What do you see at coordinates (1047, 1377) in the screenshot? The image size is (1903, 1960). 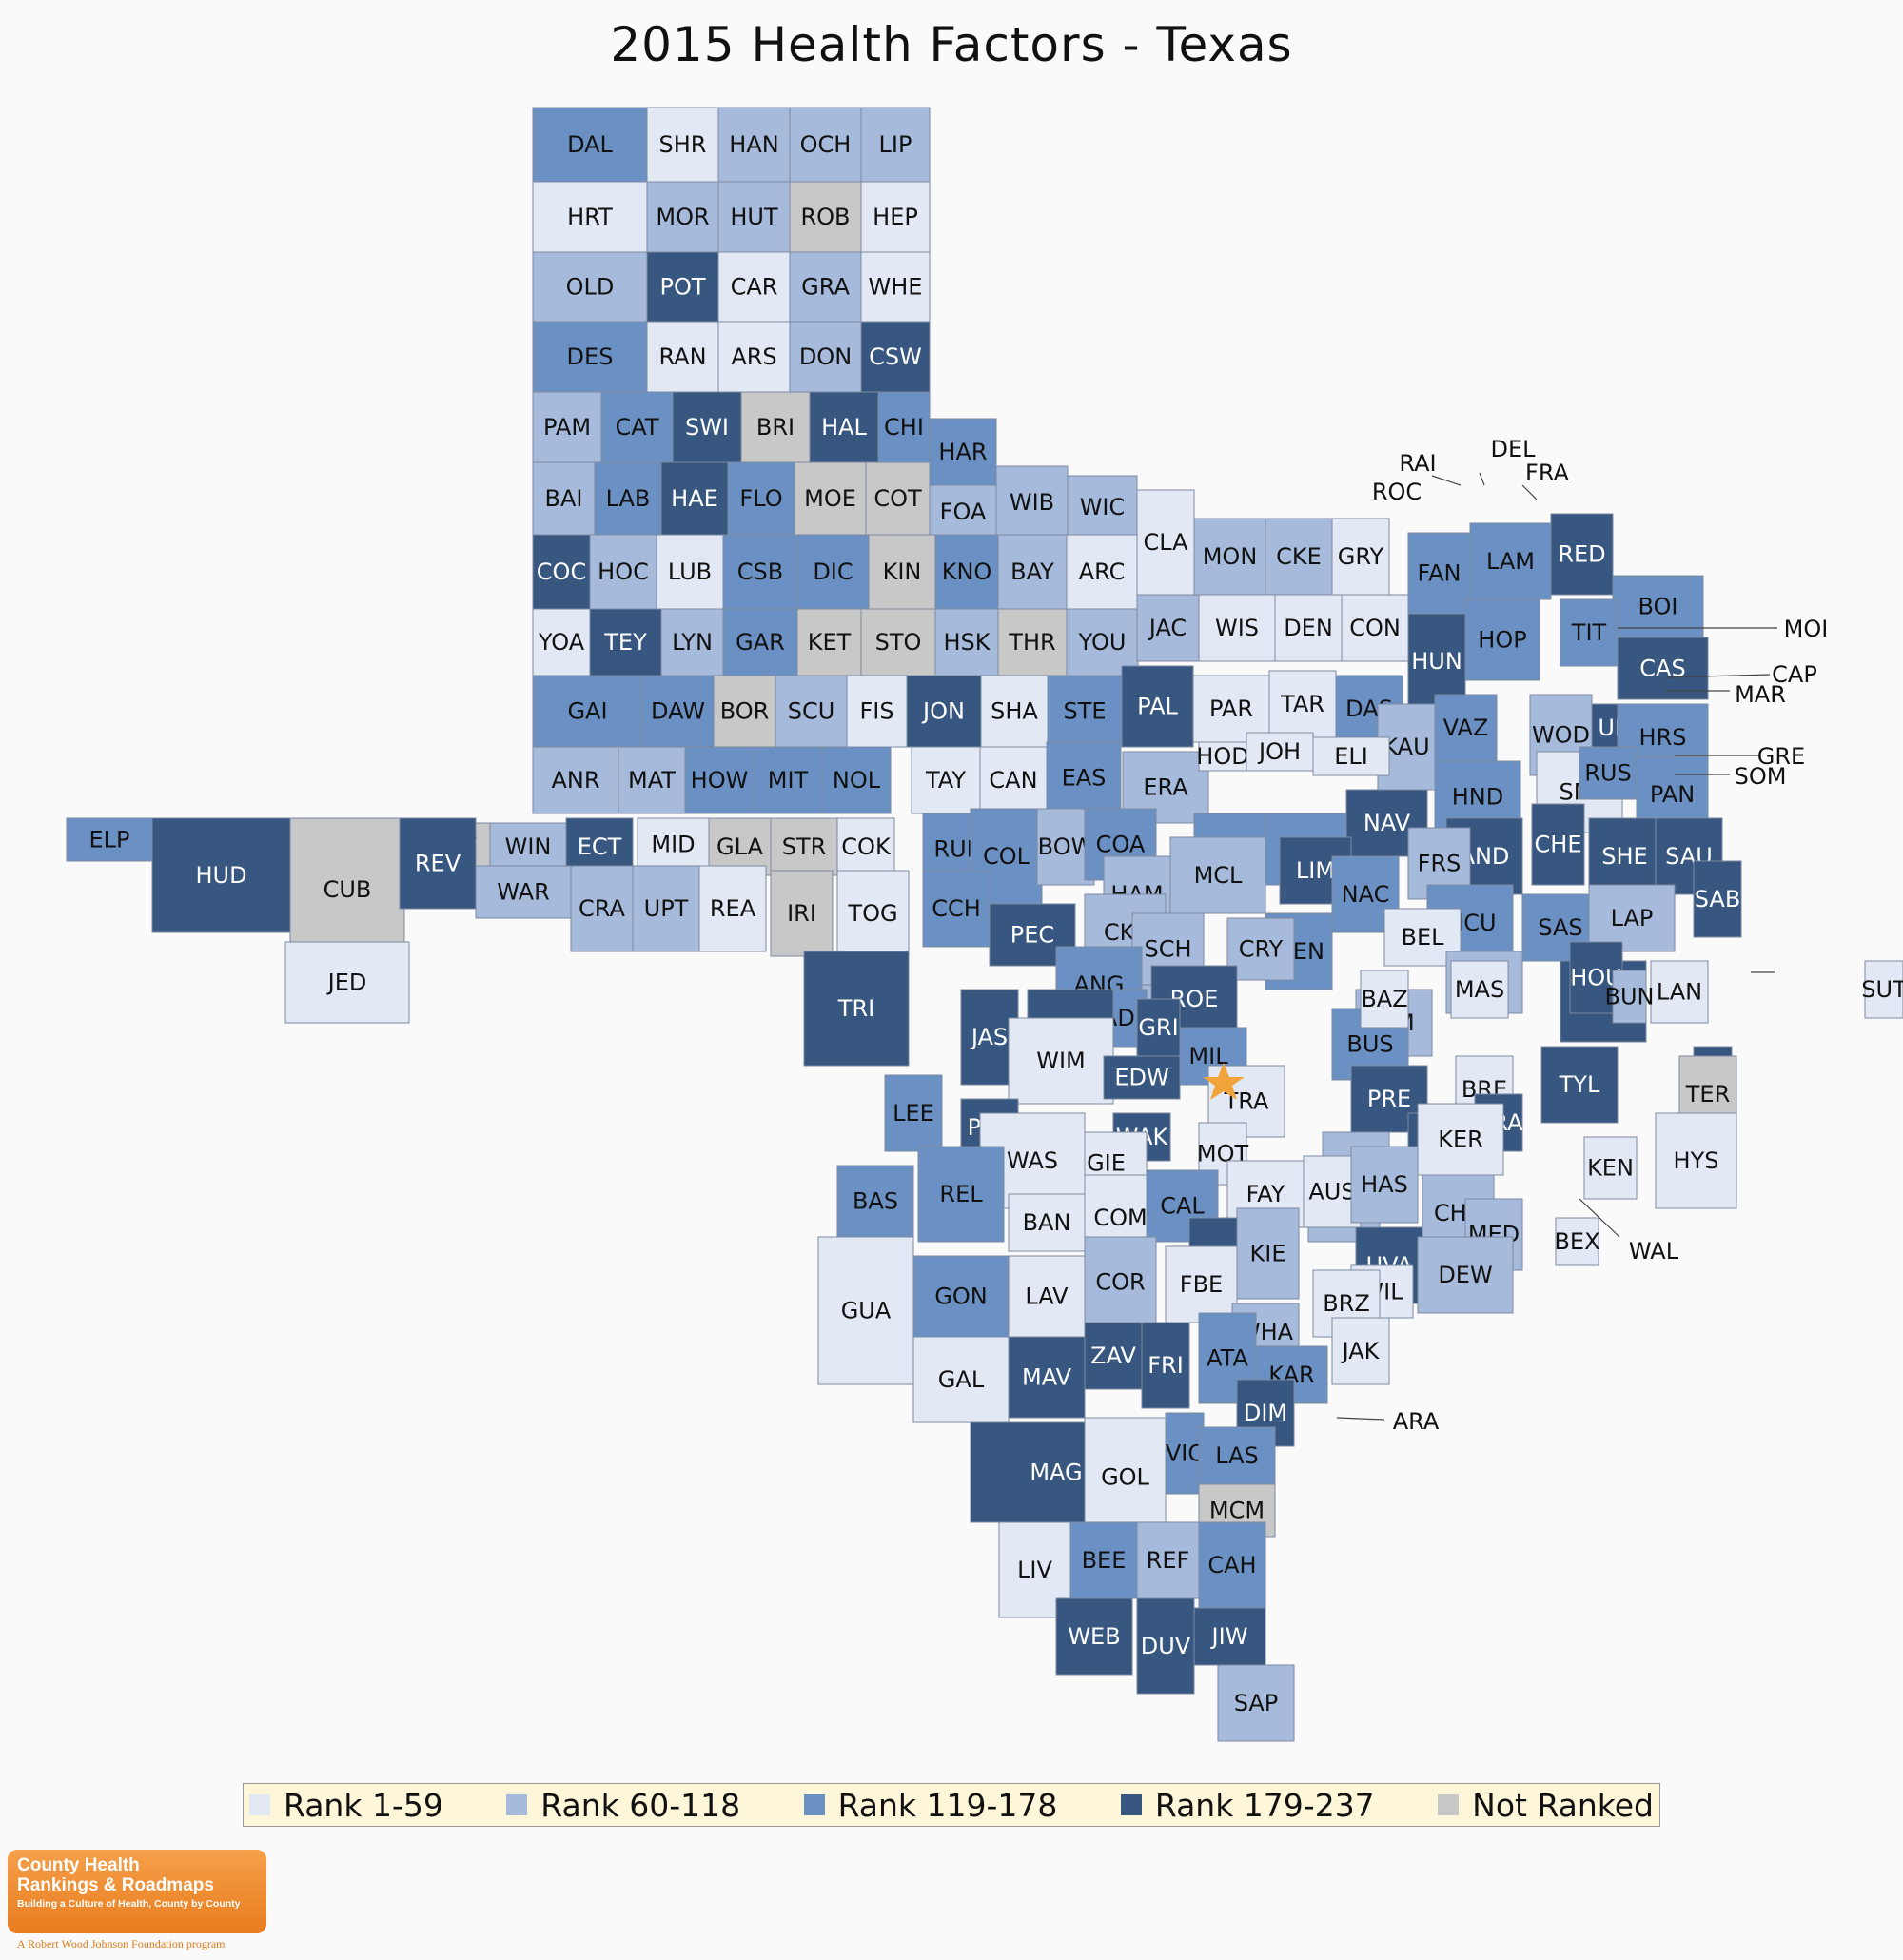 I see `county-mav: MAV` at bounding box center [1047, 1377].